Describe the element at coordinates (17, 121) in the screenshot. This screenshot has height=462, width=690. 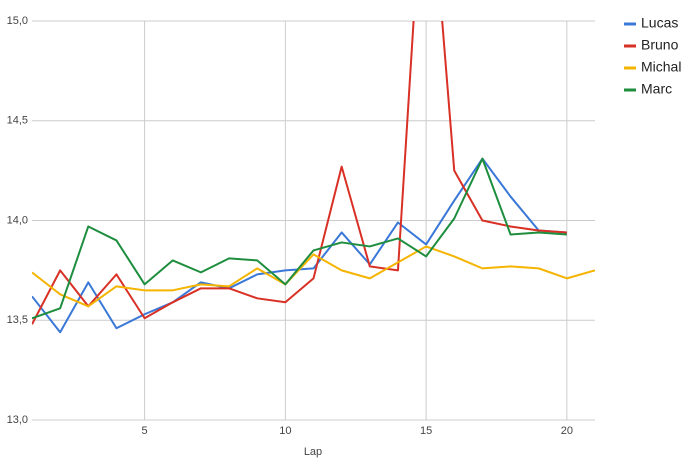
I see `y-tick-label: 14,5` at that location.